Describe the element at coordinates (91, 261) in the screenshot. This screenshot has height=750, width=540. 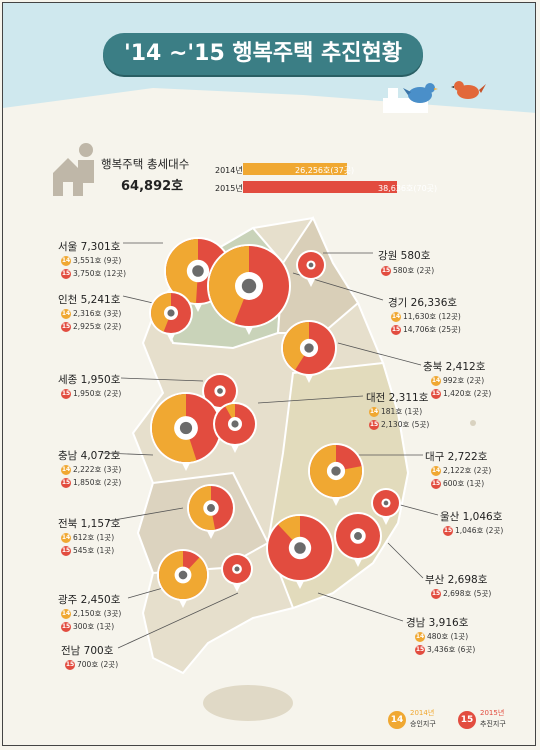
I see `region-seoul-2014: 14 3,551호 (9곳)` at that location.